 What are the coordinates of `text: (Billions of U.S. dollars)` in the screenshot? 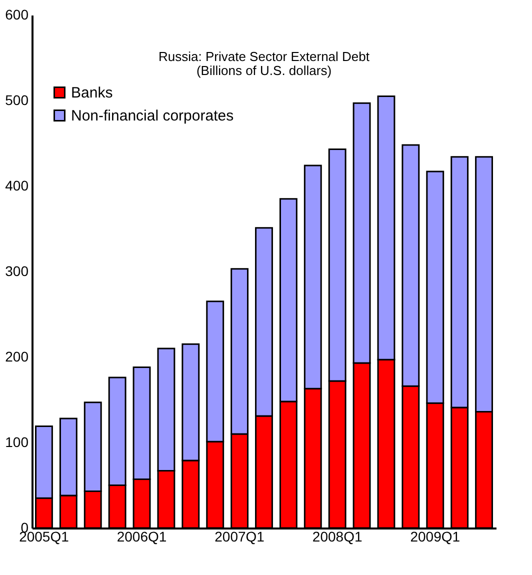 It's located at (264, 70).